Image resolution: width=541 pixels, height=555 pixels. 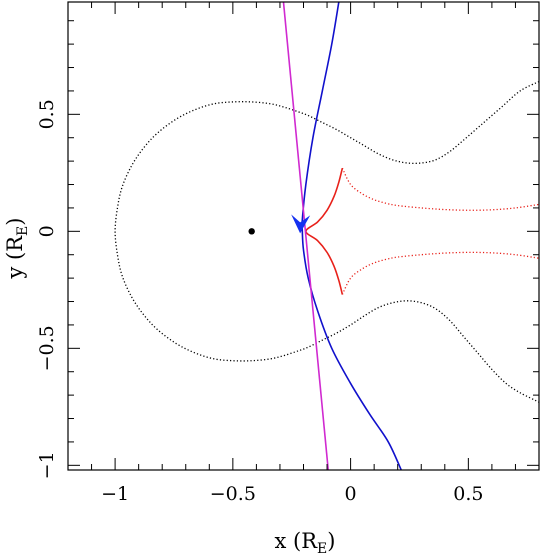 I want to click on y-tick-label: −0.5, so click(x=47, y=348).